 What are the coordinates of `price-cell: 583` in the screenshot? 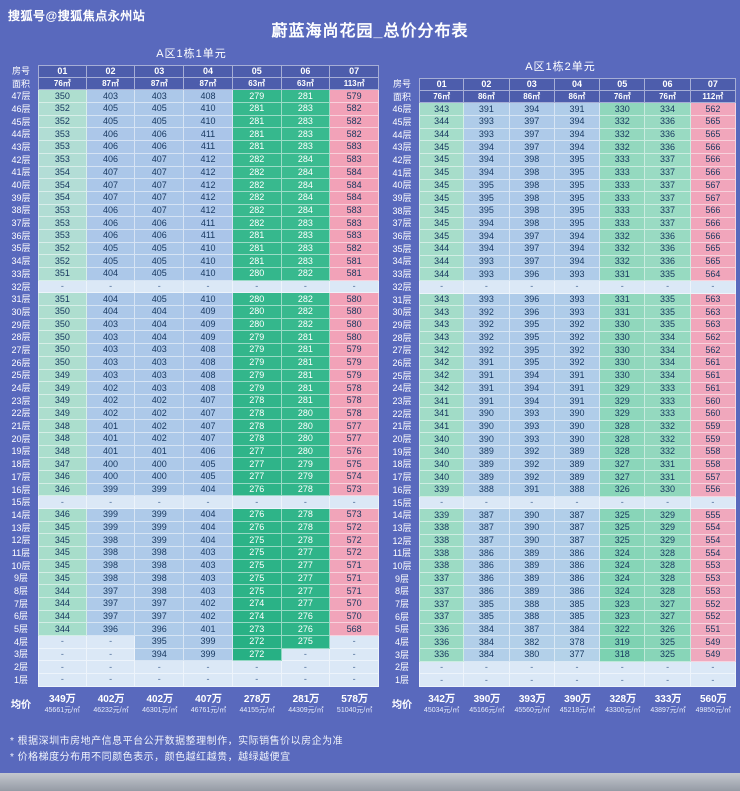 It's located at (354, 236).